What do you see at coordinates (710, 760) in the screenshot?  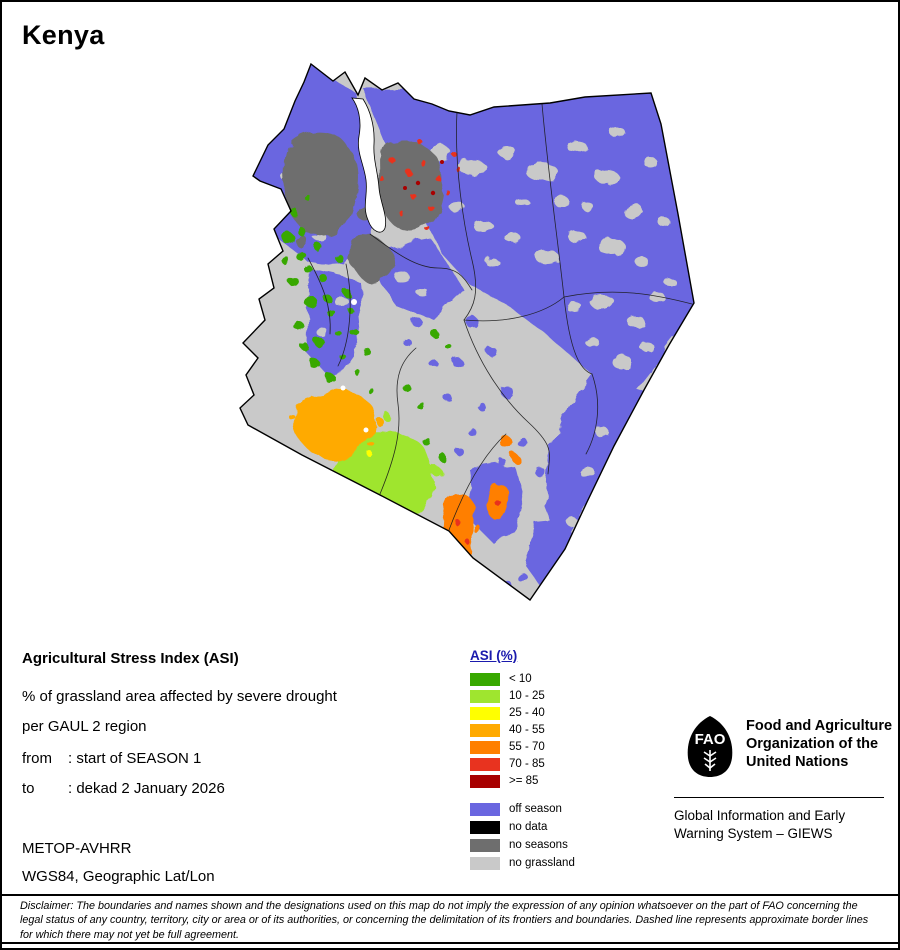 I see `wheat-icon` at bounding box center [710, 760].